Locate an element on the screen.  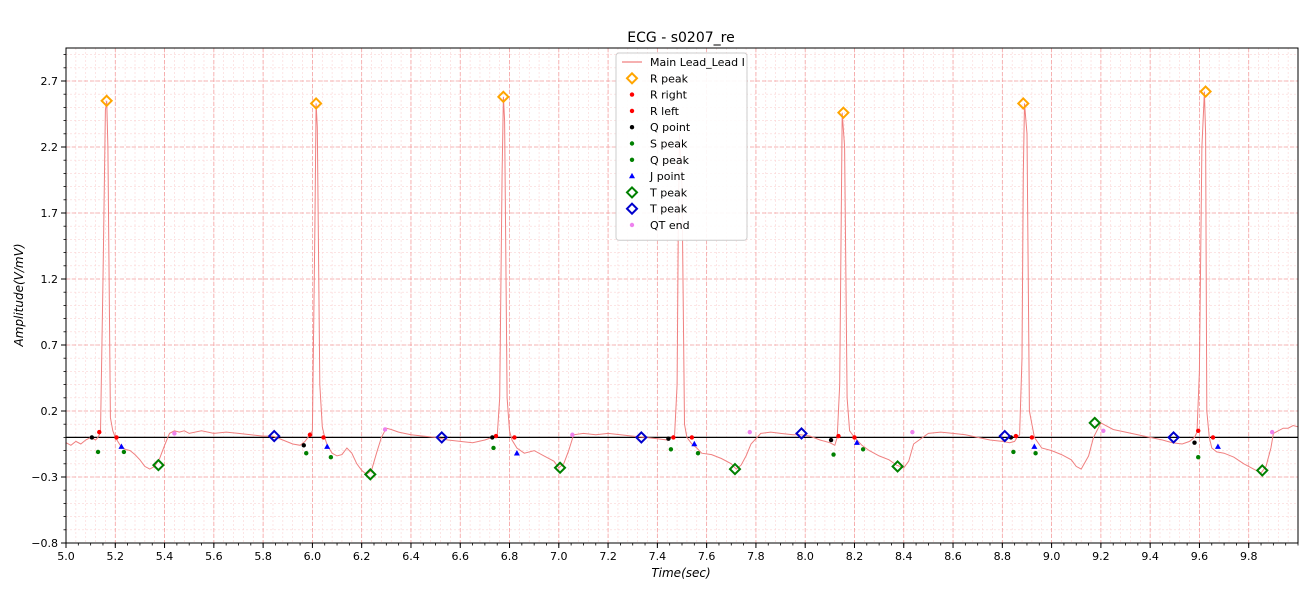
x-tick-label: 6.0 is located at coordinates (313, 556).